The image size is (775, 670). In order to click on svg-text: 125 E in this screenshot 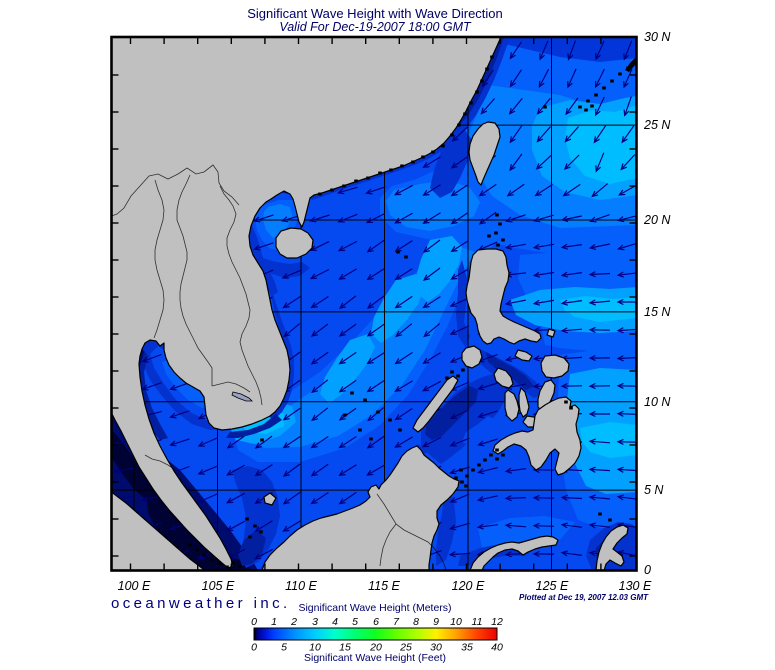, I will do `click(552, 586)`.